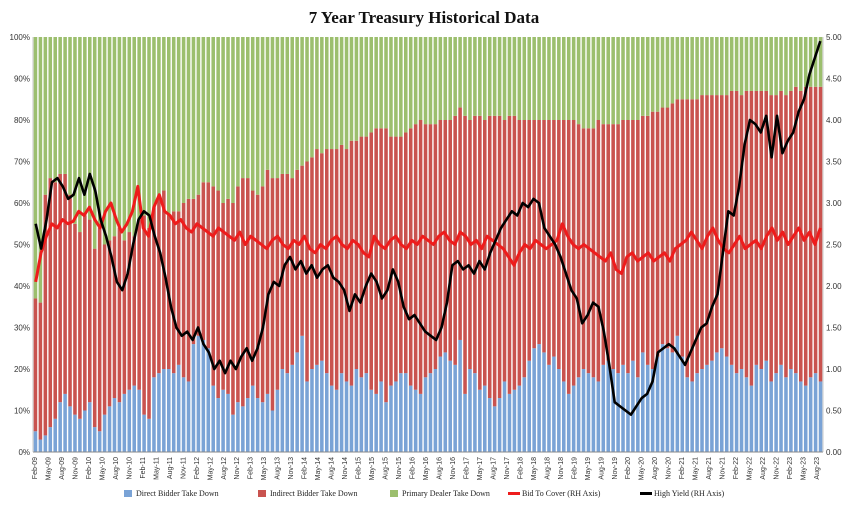 This screenshot has height=505, width=848. Describe the element at coordinates (723, 468) in the screenshot. I see `x-tick-label: Nov-21` at that location.